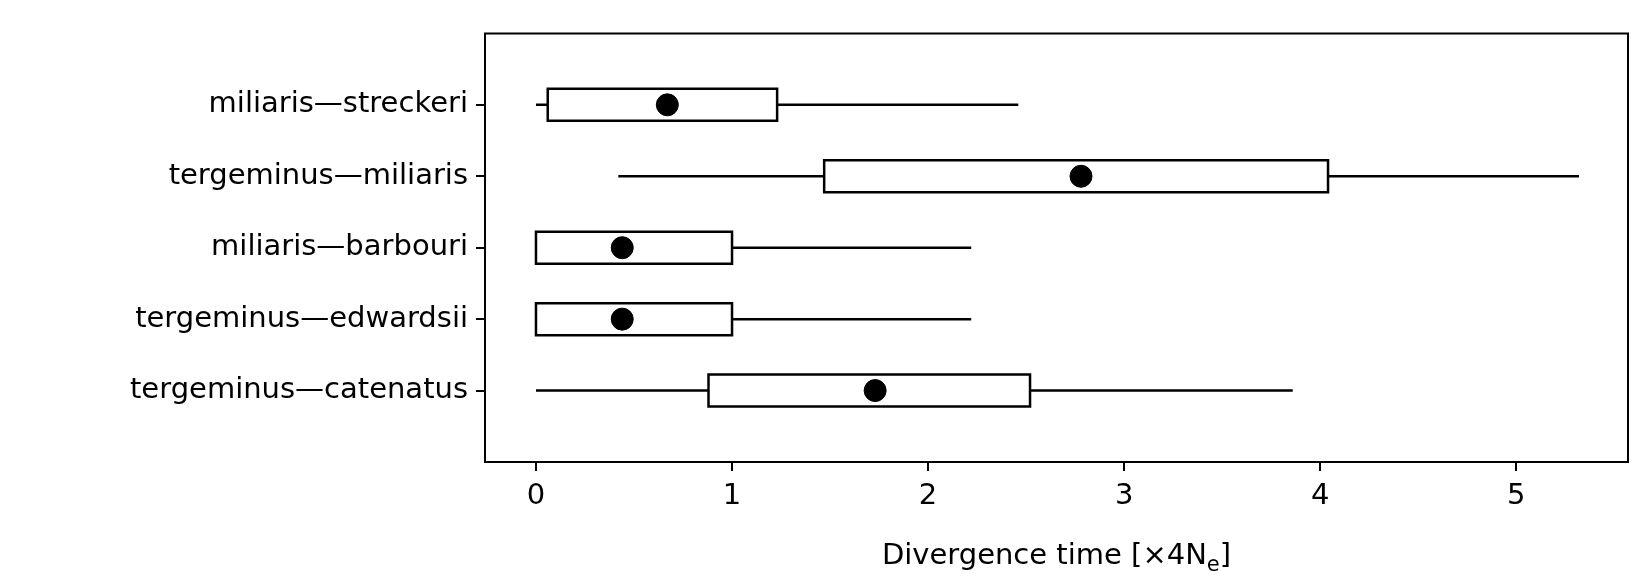 This screenshot has width=1648, height=582. Describe the element at coordinates (339, 245) in the screenshot. I see `y-tick-label: miliaris—barbouri` at that location.